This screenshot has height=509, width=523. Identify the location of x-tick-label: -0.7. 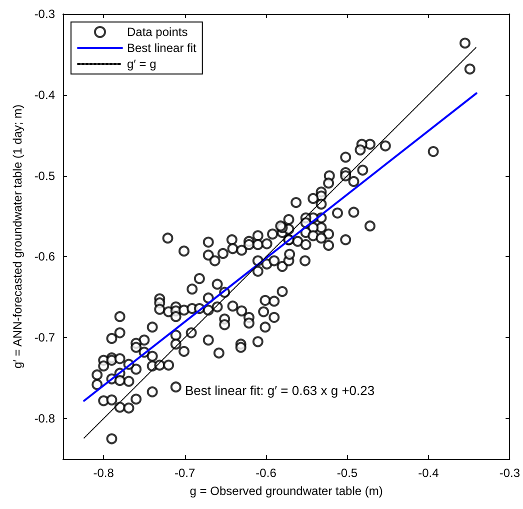
(185, 473).